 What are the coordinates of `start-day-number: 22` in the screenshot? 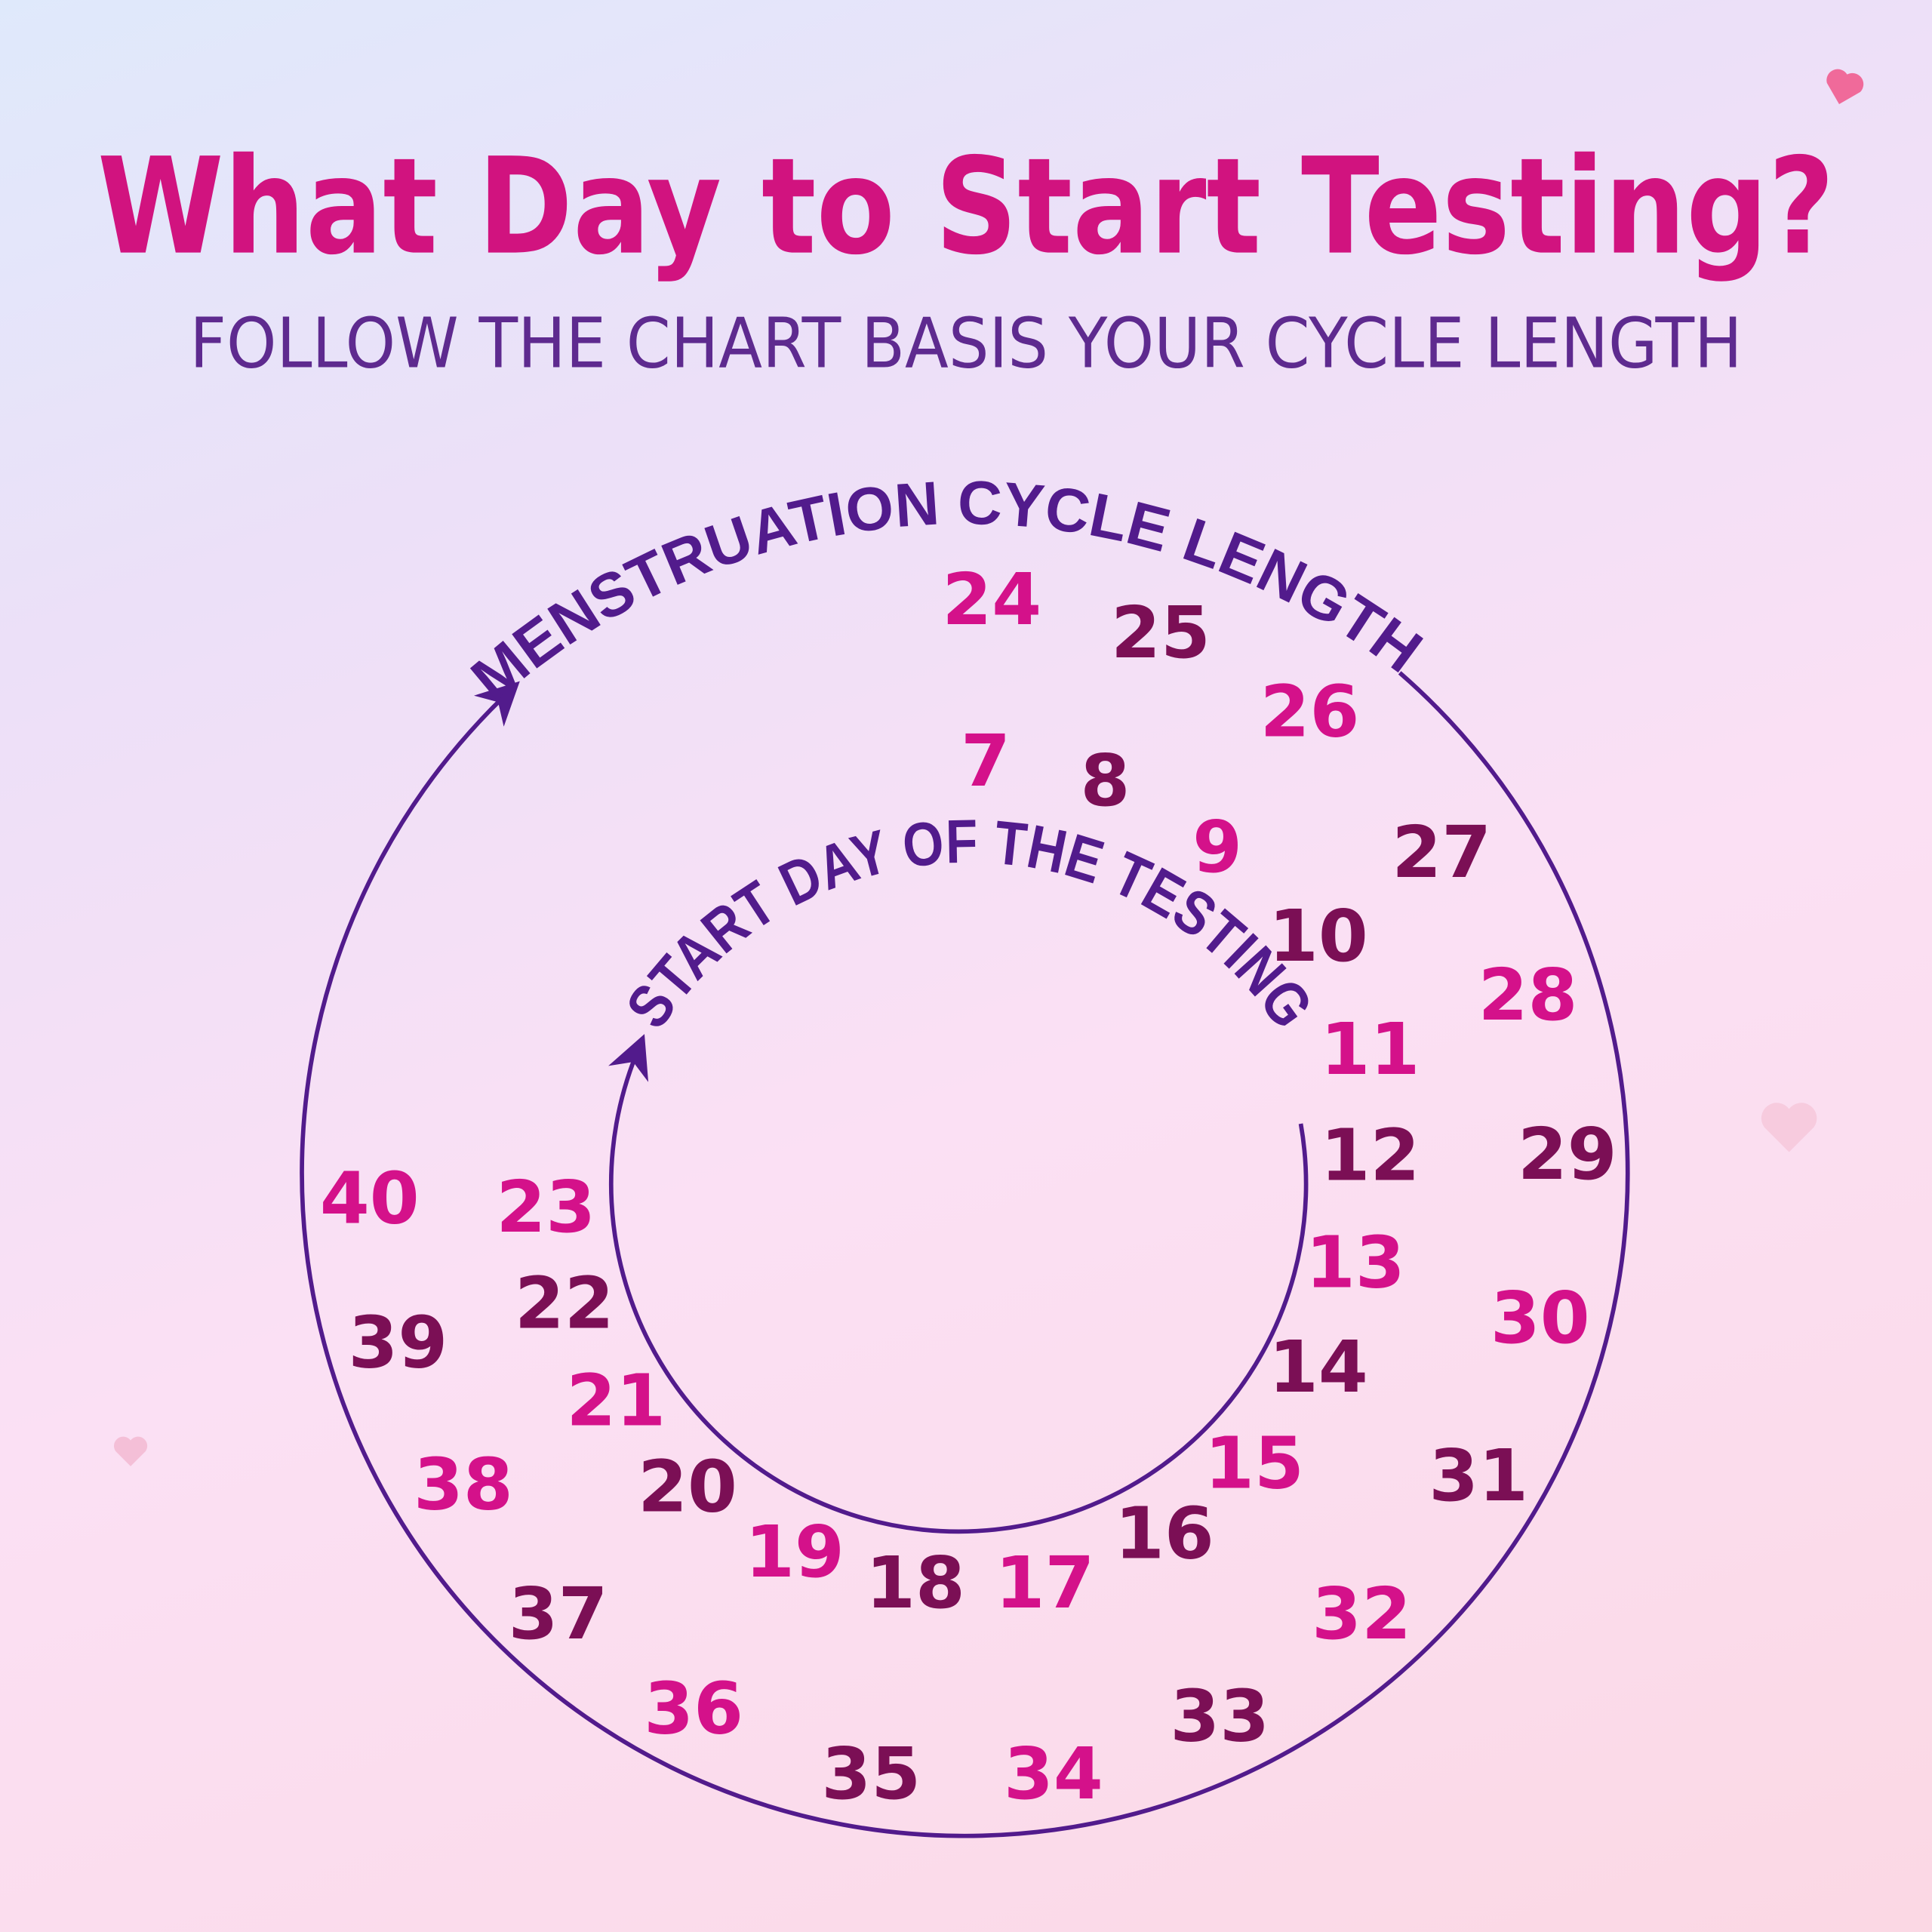 It's located at (564, 1303).